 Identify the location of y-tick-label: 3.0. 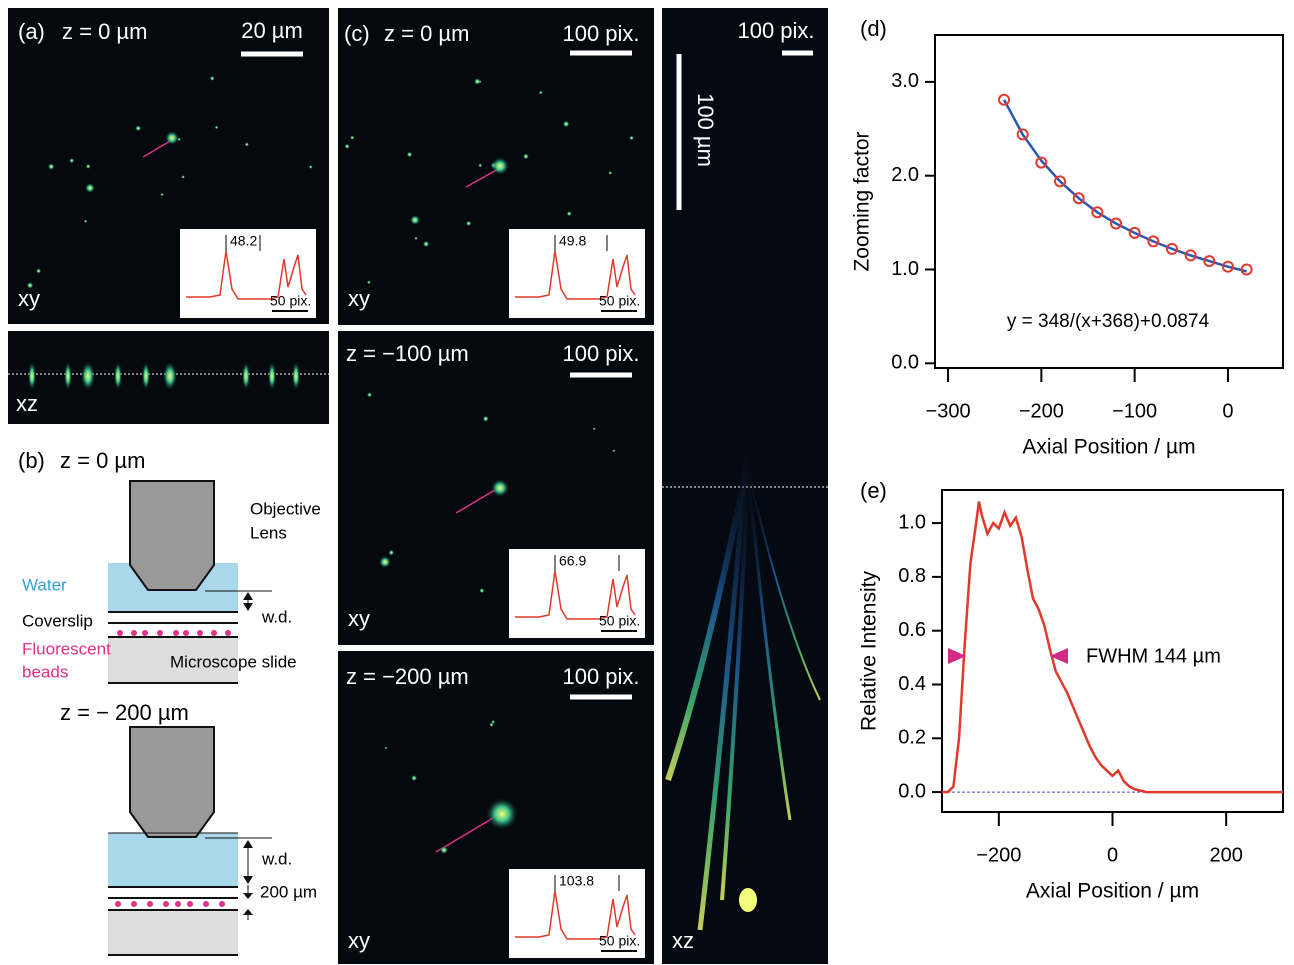
(905, 81).